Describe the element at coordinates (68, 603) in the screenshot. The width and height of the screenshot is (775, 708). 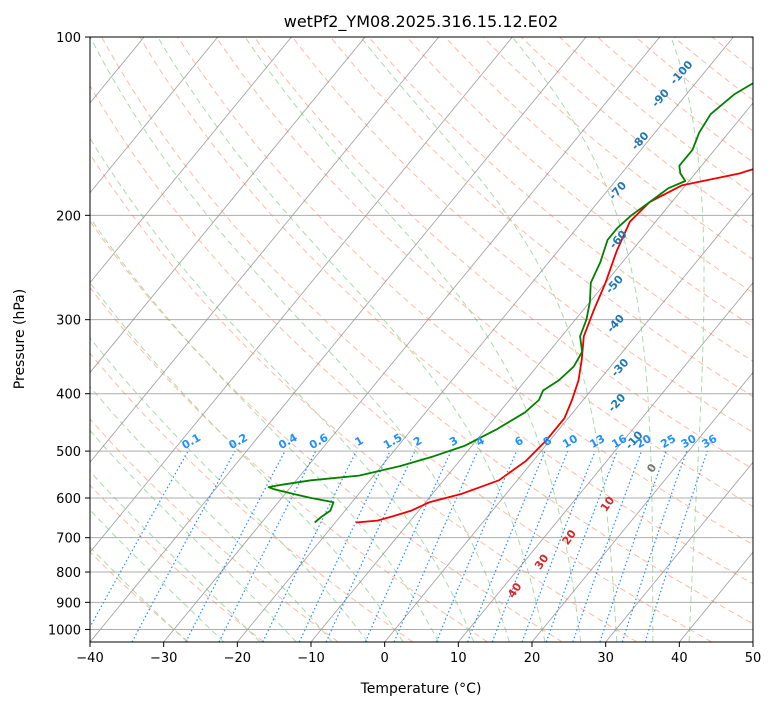
I see `y-tick-label: 900` at that location.